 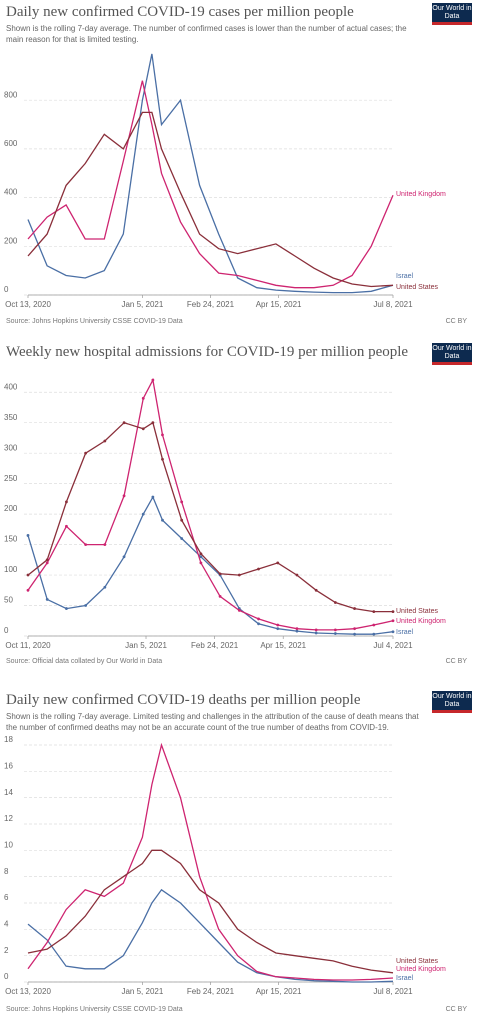 What do you see at coordinates (8, 844) in the screenshot?
I see `y-tick-label: 10` at bounding box center [8, 844].